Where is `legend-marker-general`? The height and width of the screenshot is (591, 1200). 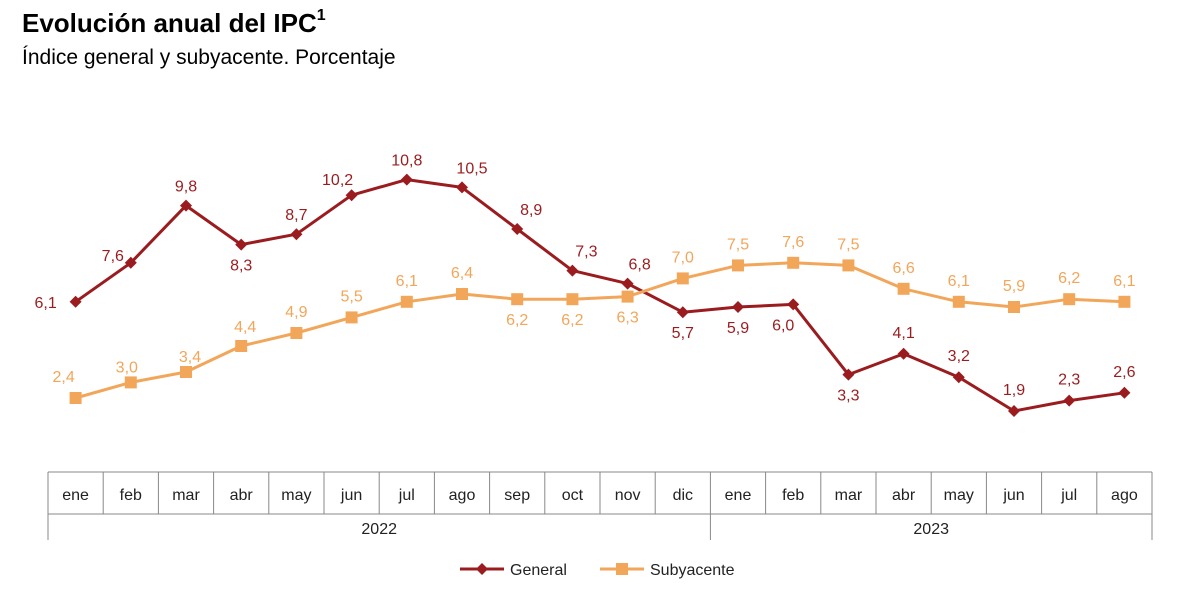
legend-marker-general is located at coordinates (482, 569).